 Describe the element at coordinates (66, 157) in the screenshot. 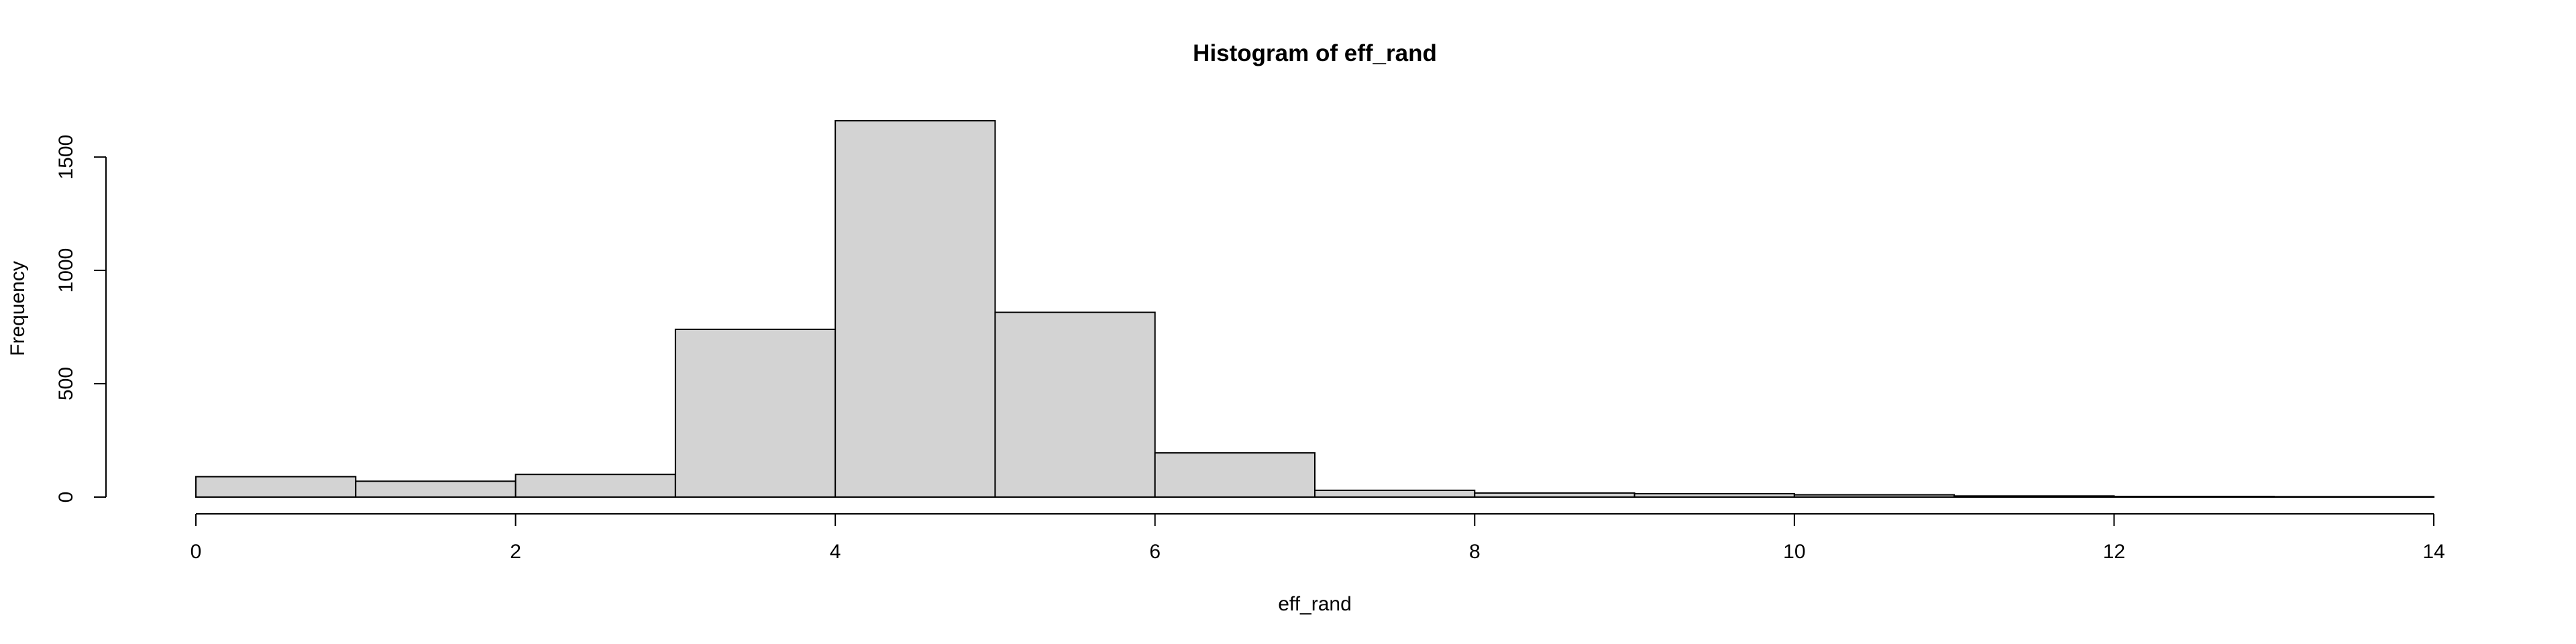

I see `y-tick-label: 1500` at that location.